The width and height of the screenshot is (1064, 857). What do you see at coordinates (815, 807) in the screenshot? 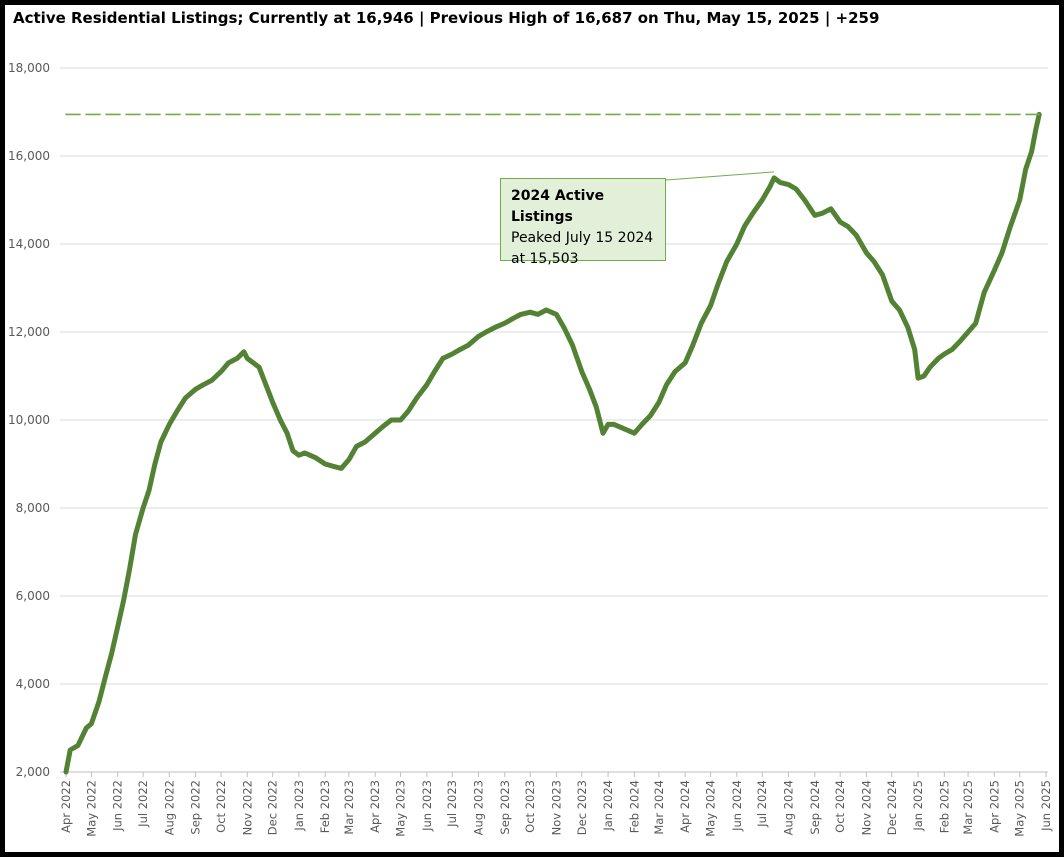
I see `x-tick-label: Sep 2024` at bounding box center [815, 807].